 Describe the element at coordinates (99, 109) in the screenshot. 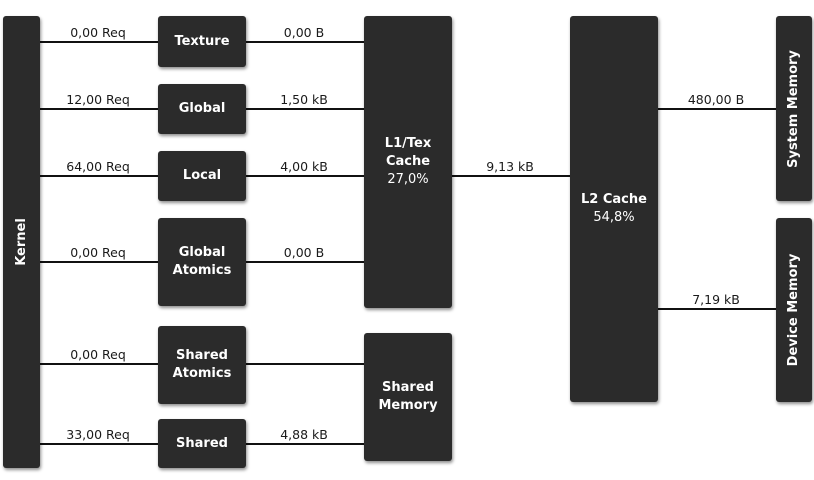

I see `wire-kernel-global` at that location.